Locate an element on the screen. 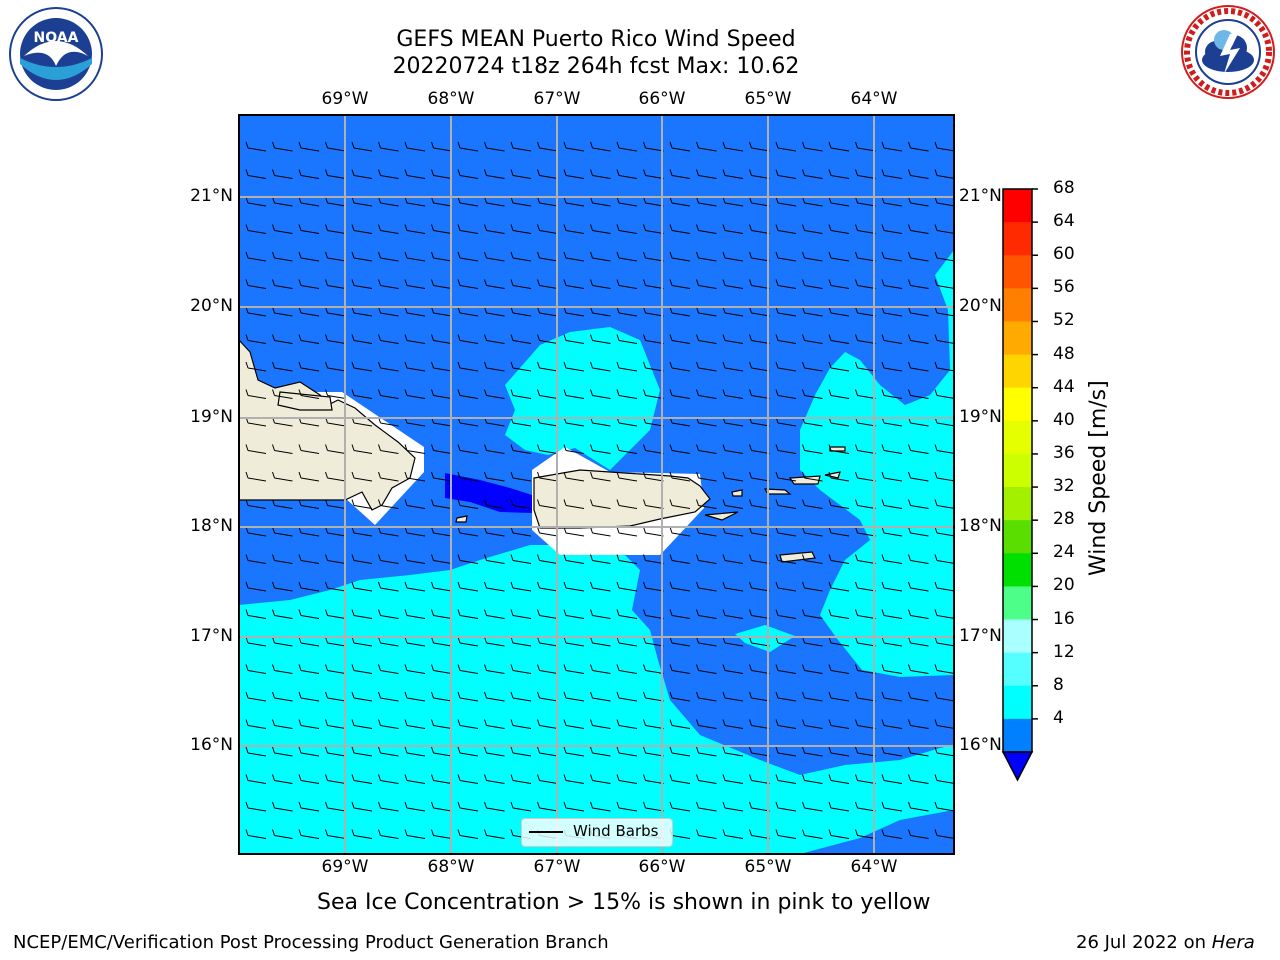 The height and width of the screenshot is (960, 1280). lon-label-top: 69°W is located at coordinates (345, 99).